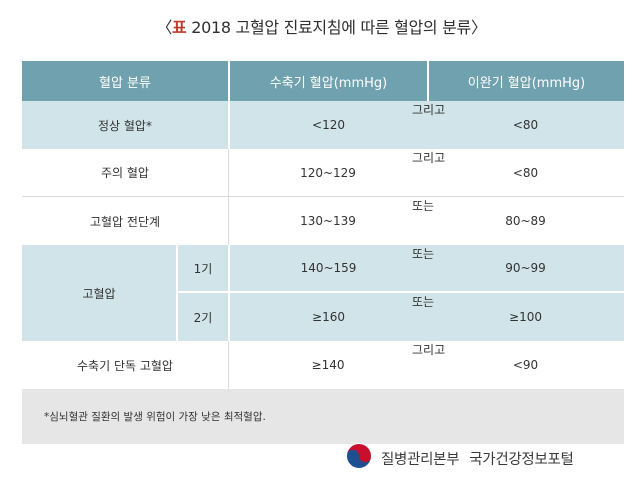 The width and height of the screenshot is (643, 495). What do you see at coordinates (429, 110) in the screenshot?
I see `row-condition-normal: 그리고` at bounding box center [429, 110].